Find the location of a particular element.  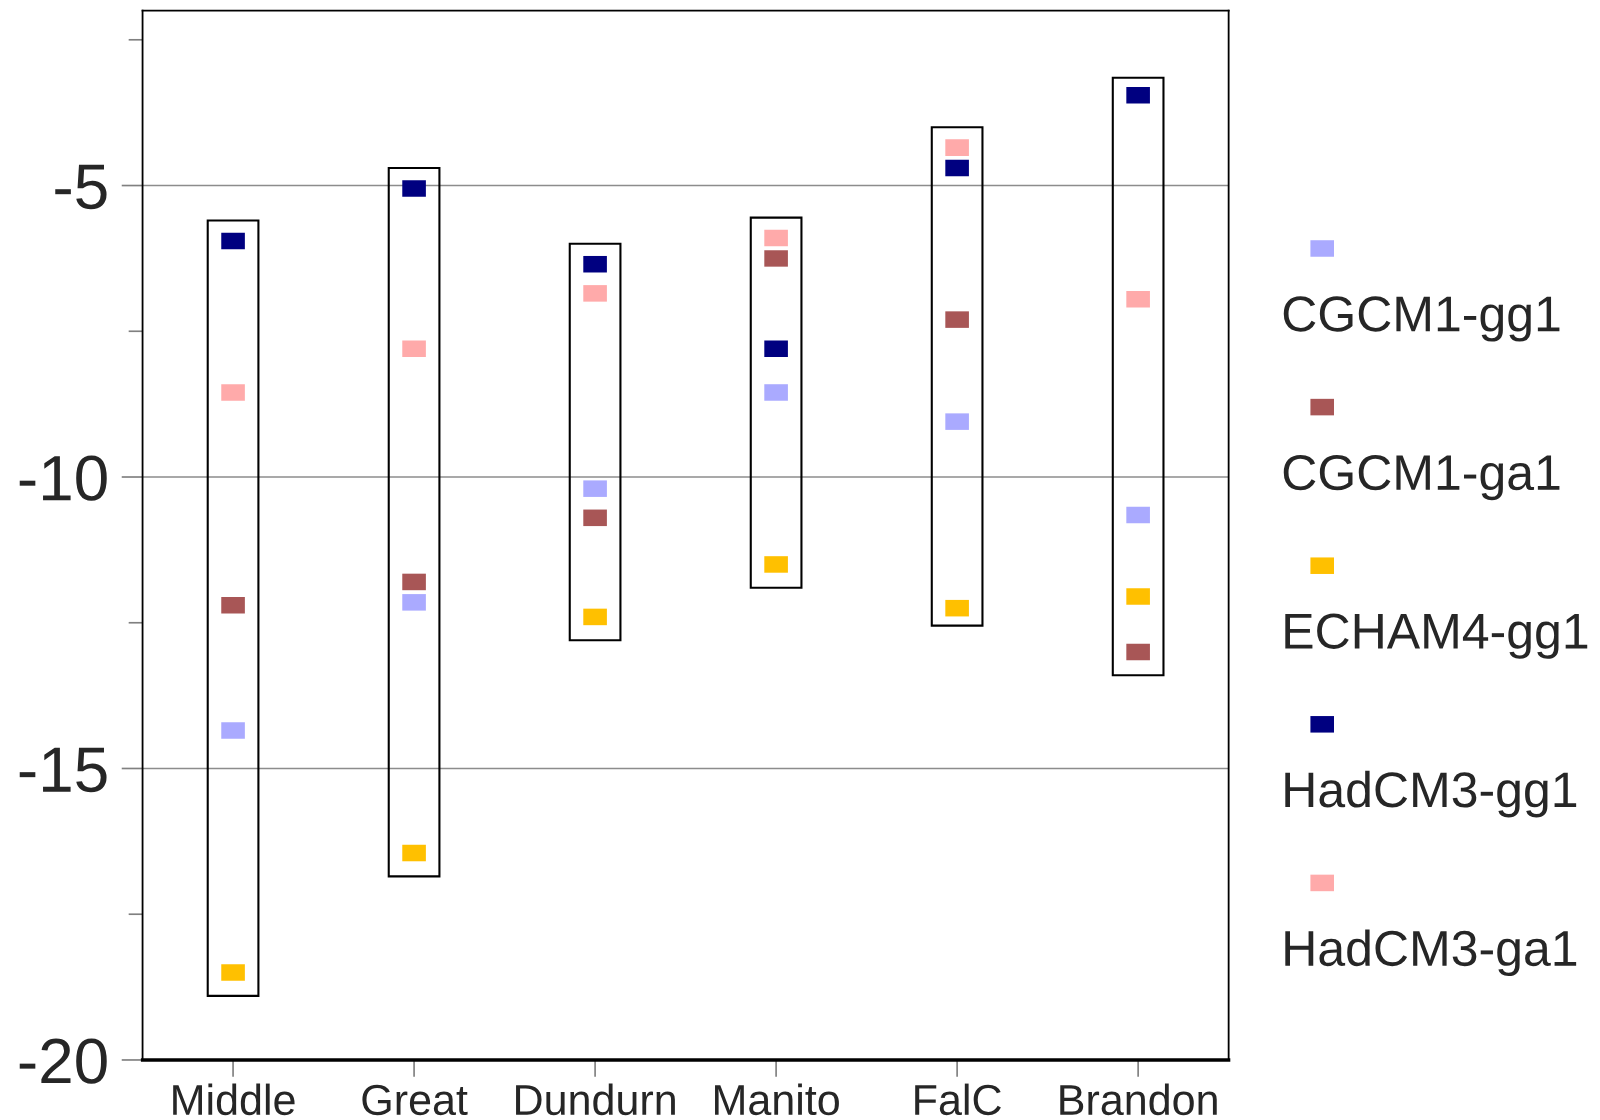

legend-label: ECHAM4-gg1 is located at coordinates (1436, 636).